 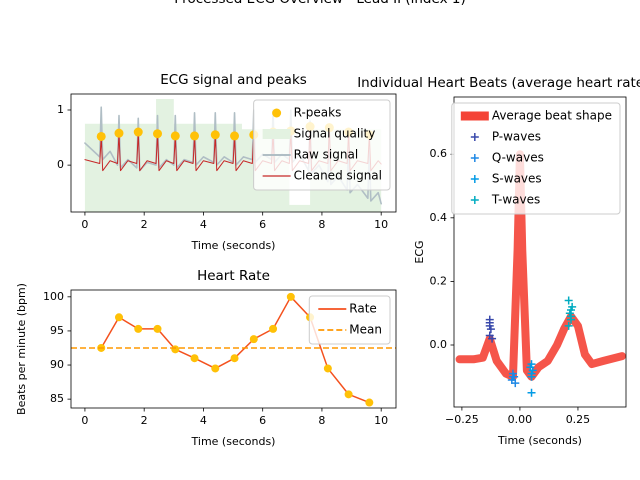 What do you see at coordinates (363, 309) in the screenshot?
I see `legend-label: Rate` at bounding box center [363, 309].